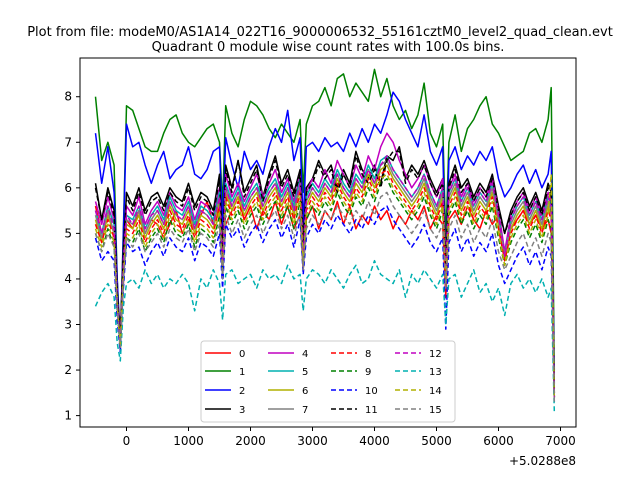 This screenshot has height=480, width=640. Describe the element at coordinates (368, 372) in the screenshot. I see `legend-label-9: 9` at that location.